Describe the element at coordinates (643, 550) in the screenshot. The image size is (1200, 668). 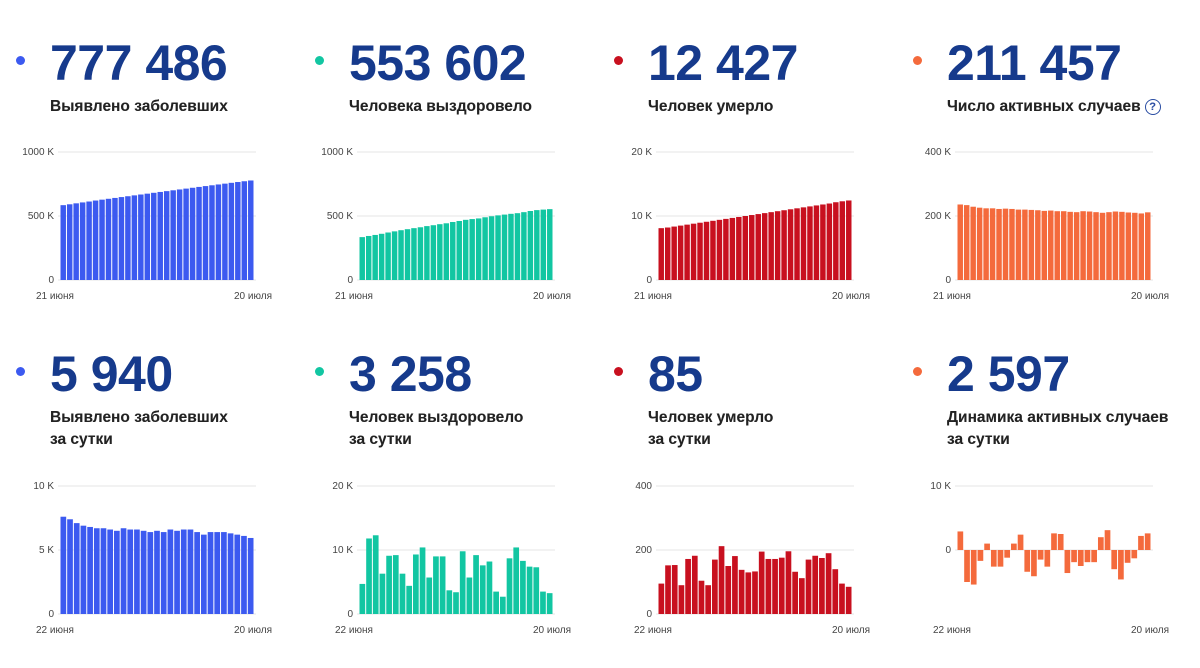
I see `y-tick-label: 200` at that location.